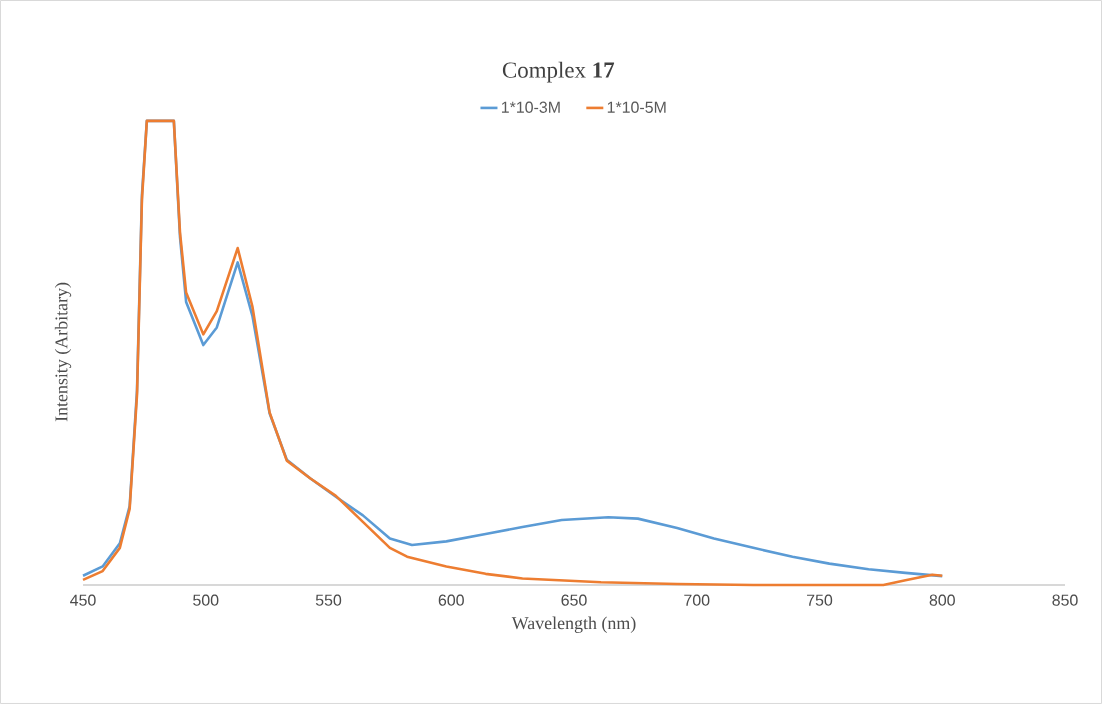 Image resolution: width=1102 pixels, height=704 pixels. Describe the element at coordinates (451, 600) in the screenshot. I see `x-tick-label: 600` at that location.